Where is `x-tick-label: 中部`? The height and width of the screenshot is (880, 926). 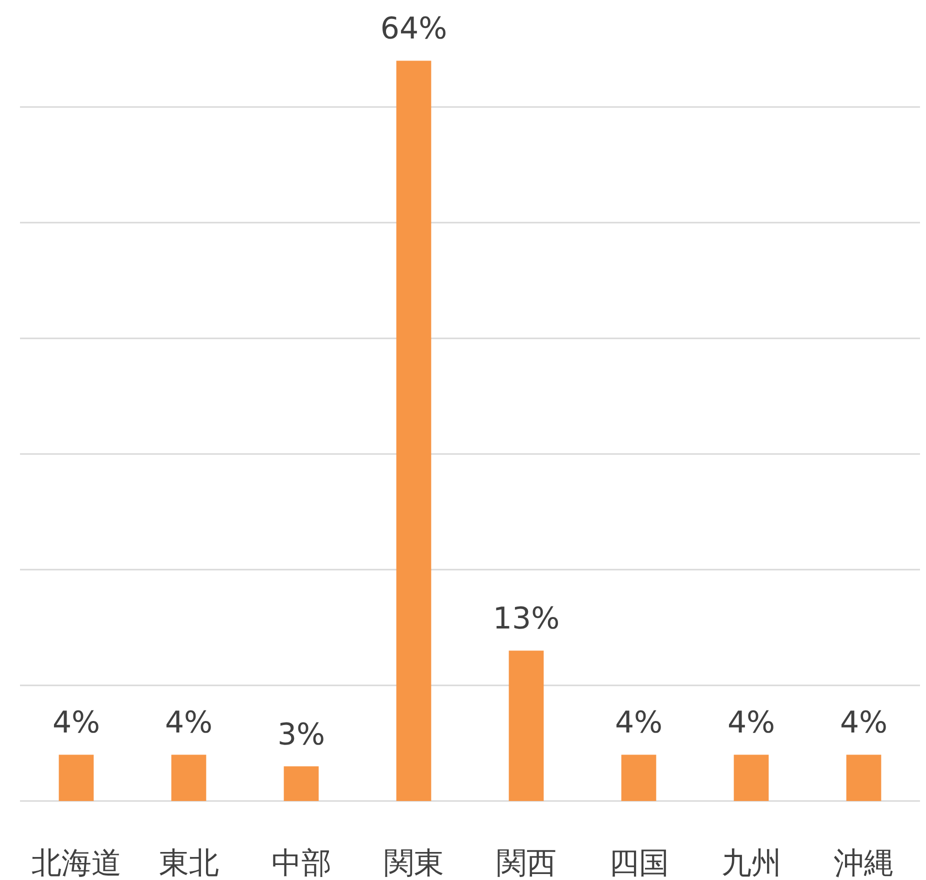
x-tick-label: 中部 is located at coordinates (301, 863).